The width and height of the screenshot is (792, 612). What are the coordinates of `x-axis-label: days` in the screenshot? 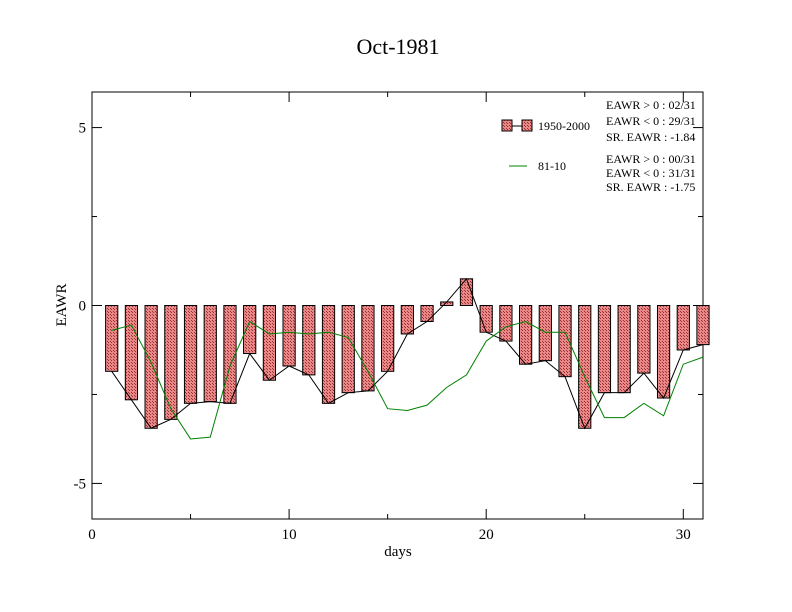 It's located at (398, 552).